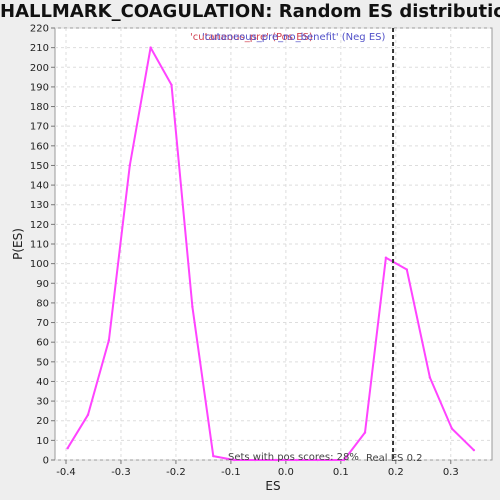 The width and height of the screenshot is (500, 500). I want to click on x-tick-label: 0.2, so click(396, 472).